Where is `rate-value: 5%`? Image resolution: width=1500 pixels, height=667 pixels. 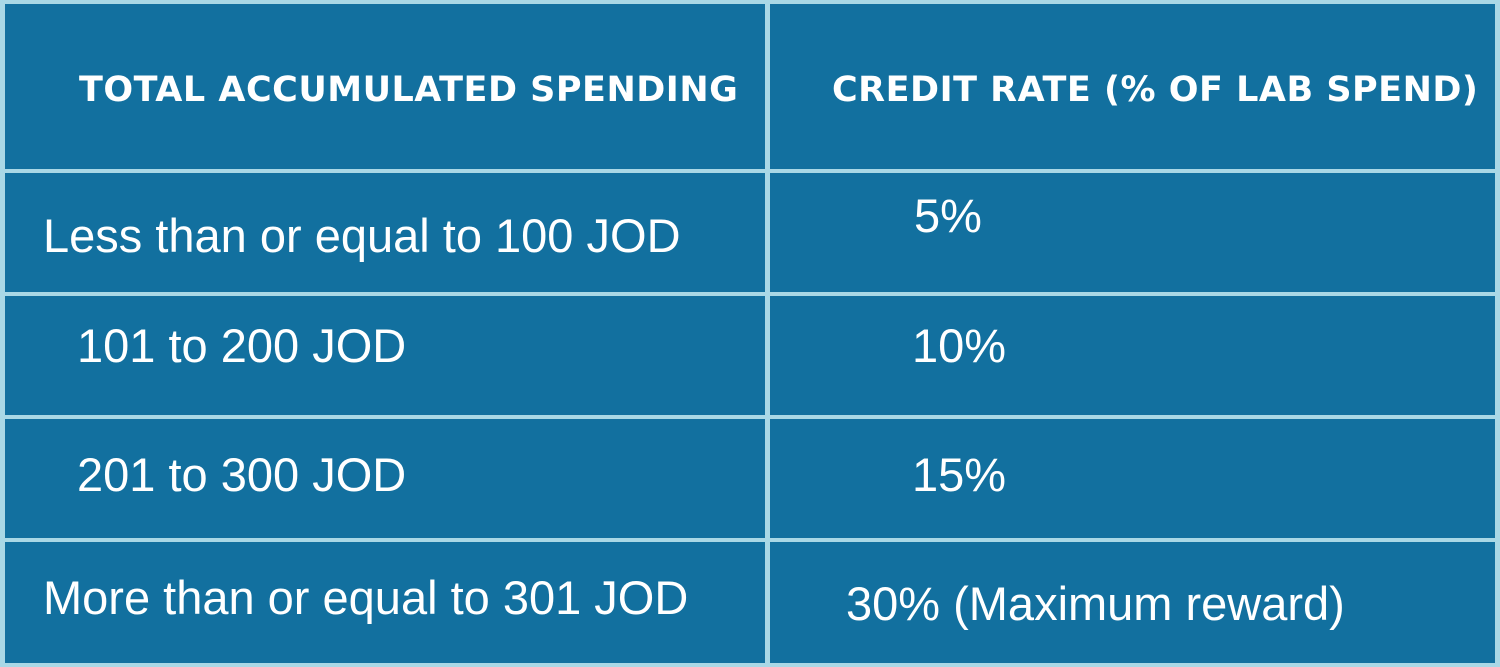 rate-value: 5% is located at coordinates (948, 215).